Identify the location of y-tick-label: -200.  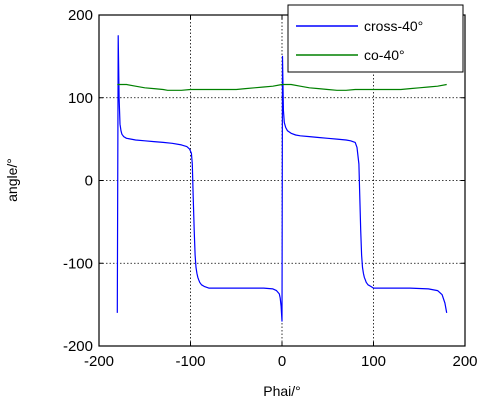
(78, 346).